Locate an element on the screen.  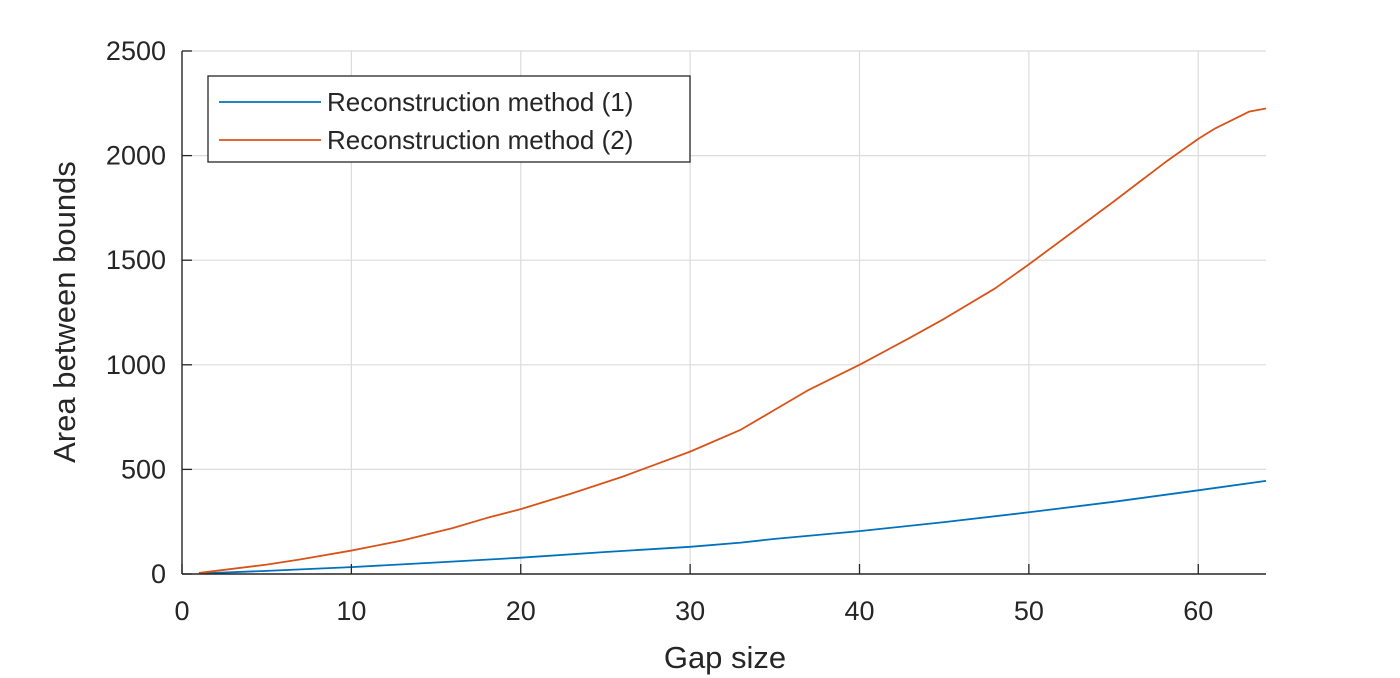
x-tick-label: 40 is located at coordinates (859, 611).